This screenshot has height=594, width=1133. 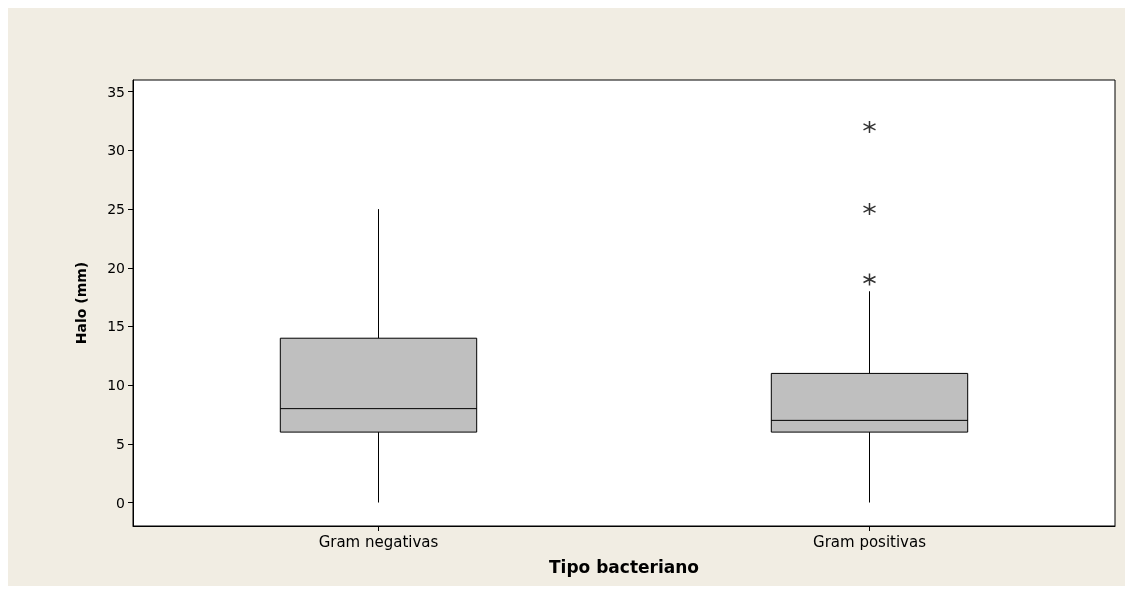 What do you see at coordinates (116, 91) in the screenshot?
I see `y-tick-label: 35` at bounding box center [116, 91].